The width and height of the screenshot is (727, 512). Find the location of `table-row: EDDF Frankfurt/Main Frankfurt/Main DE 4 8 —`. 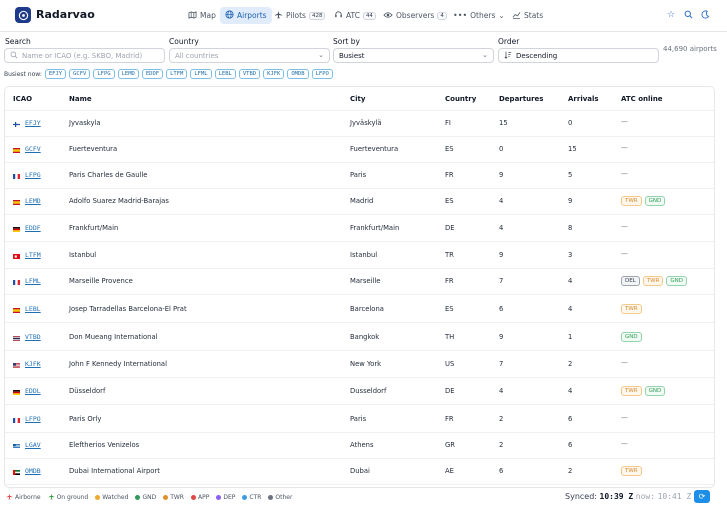

table-row: EDDF Frankfurt/Main Frankfurt/Main DE 4 8 — is located at coordinates (359, 229).